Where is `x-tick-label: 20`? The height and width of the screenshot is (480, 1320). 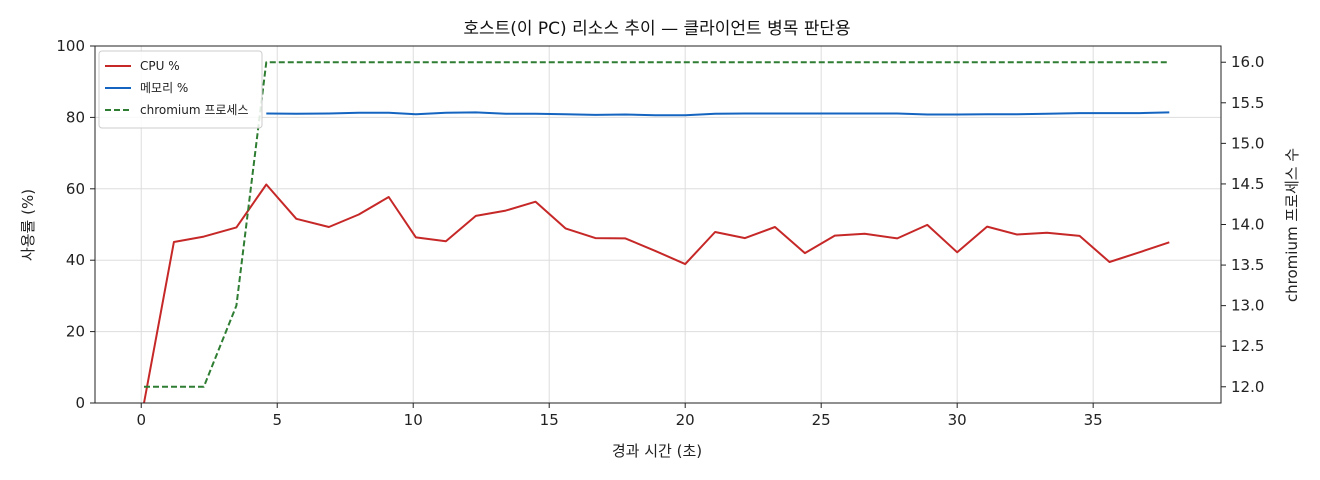 x-tick-label: 20 is located at coordinates (685, 420).